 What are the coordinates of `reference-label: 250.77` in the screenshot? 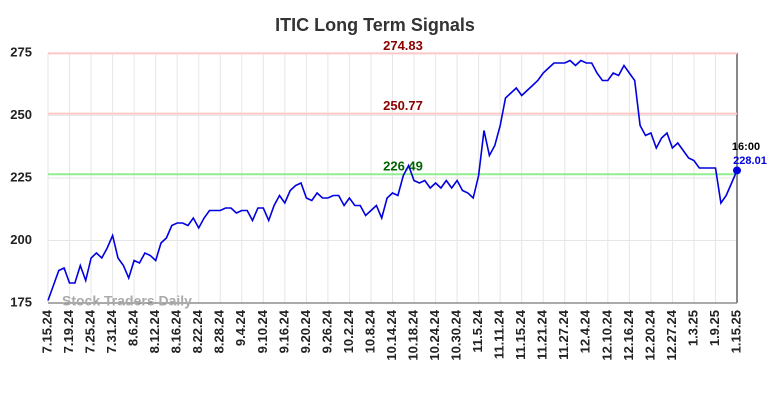 It's located at (403, 105).